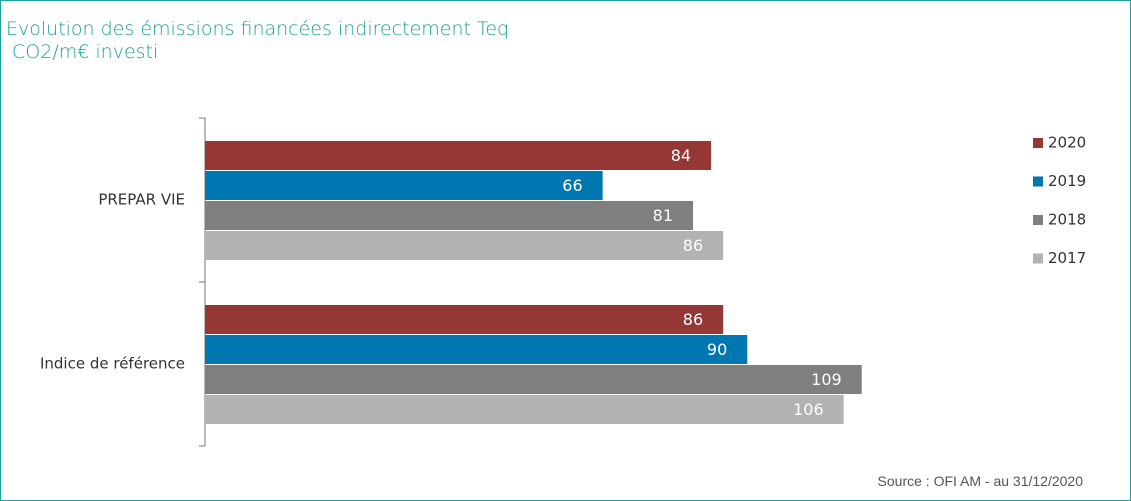  Describe the element at coordinates (112, 364) in the screenshot. I see `category-label: Indice de référence` at that location.